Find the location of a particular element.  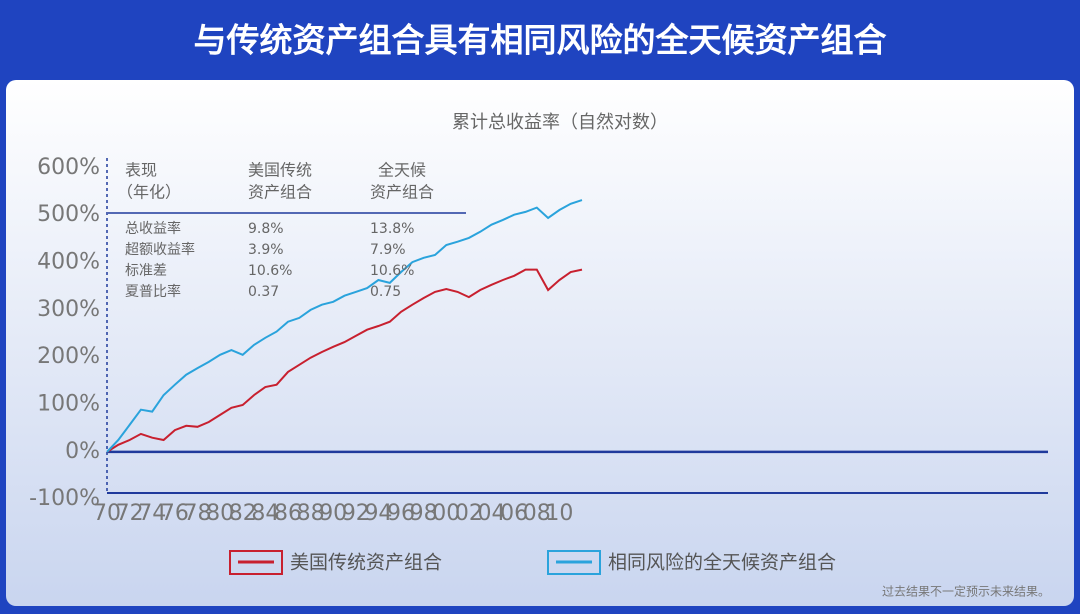

x-tick-label: 88 is located at coordinates (311, 513).